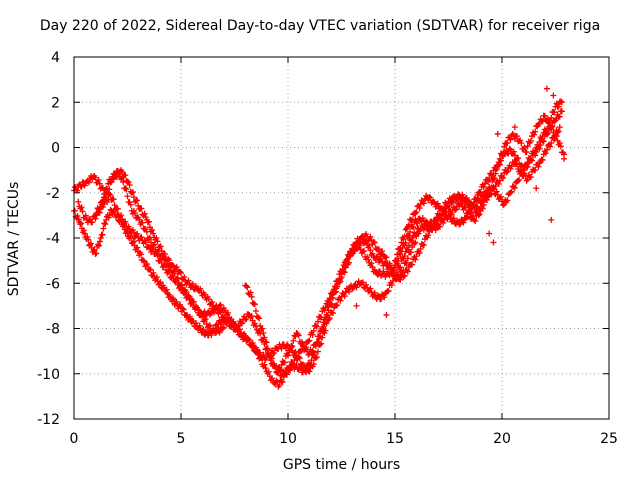 The height and width of the screenshot is (480, 640). Describe the element at coordinates (53, 239) in the screenshot. I see `y-tick-label: -4` at that location.